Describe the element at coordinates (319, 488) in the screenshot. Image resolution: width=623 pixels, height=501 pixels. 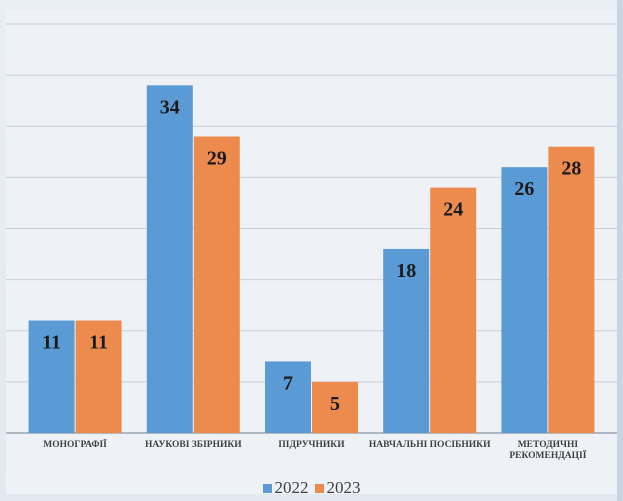
I see `legend-swatch-2023` at that location.